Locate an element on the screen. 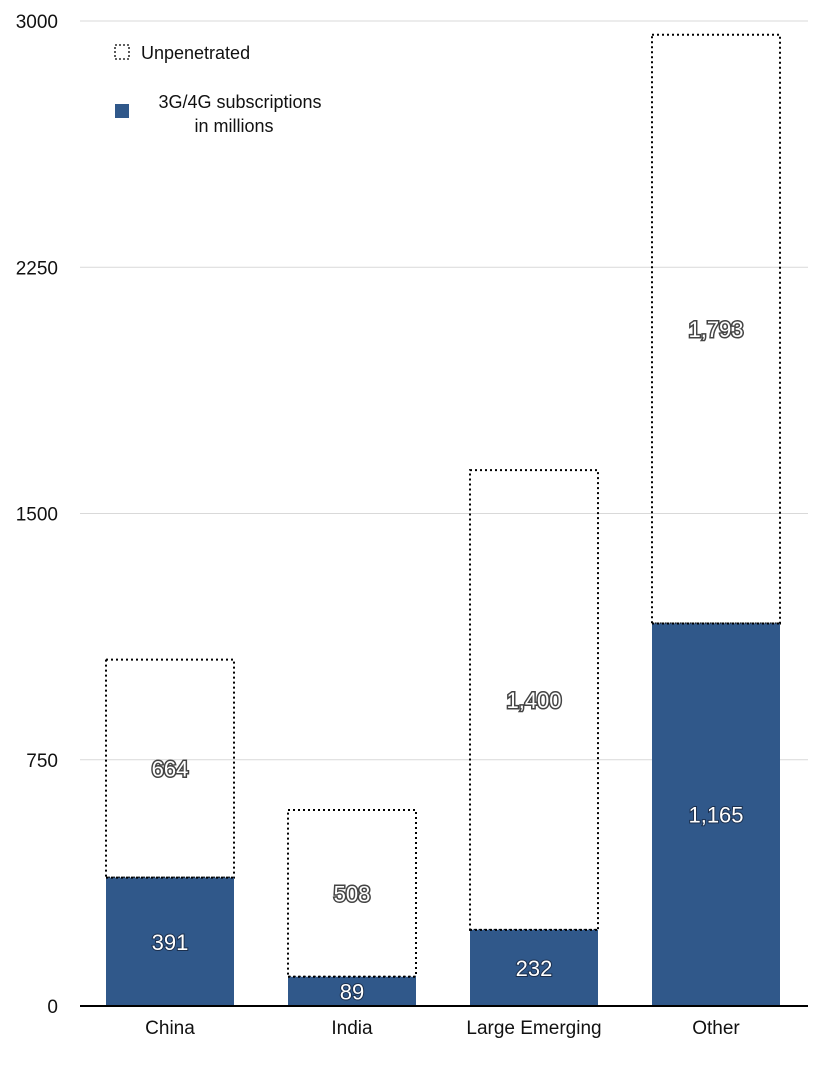  legend-swatch-subscriptions is located at coordinates (122, 111).